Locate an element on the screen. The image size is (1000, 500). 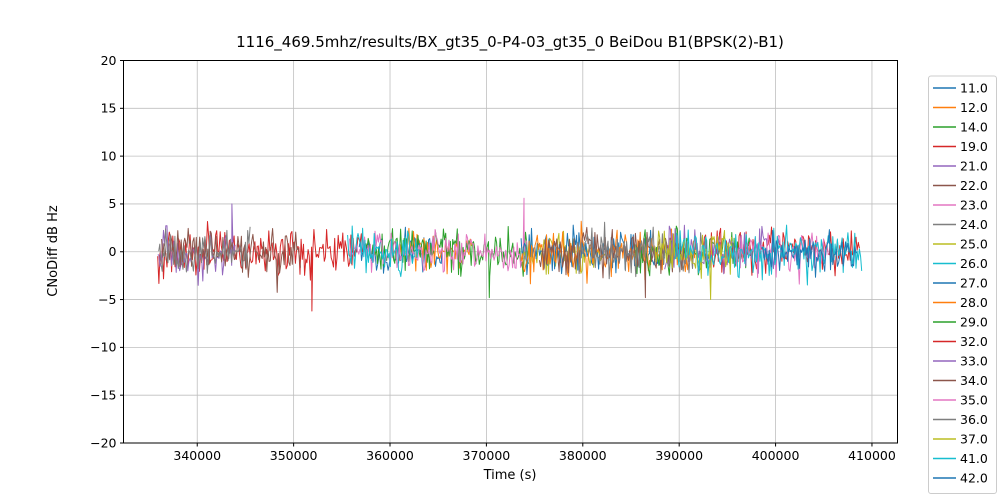
y-tick-label: −15 is located at coordinates (103, 394).